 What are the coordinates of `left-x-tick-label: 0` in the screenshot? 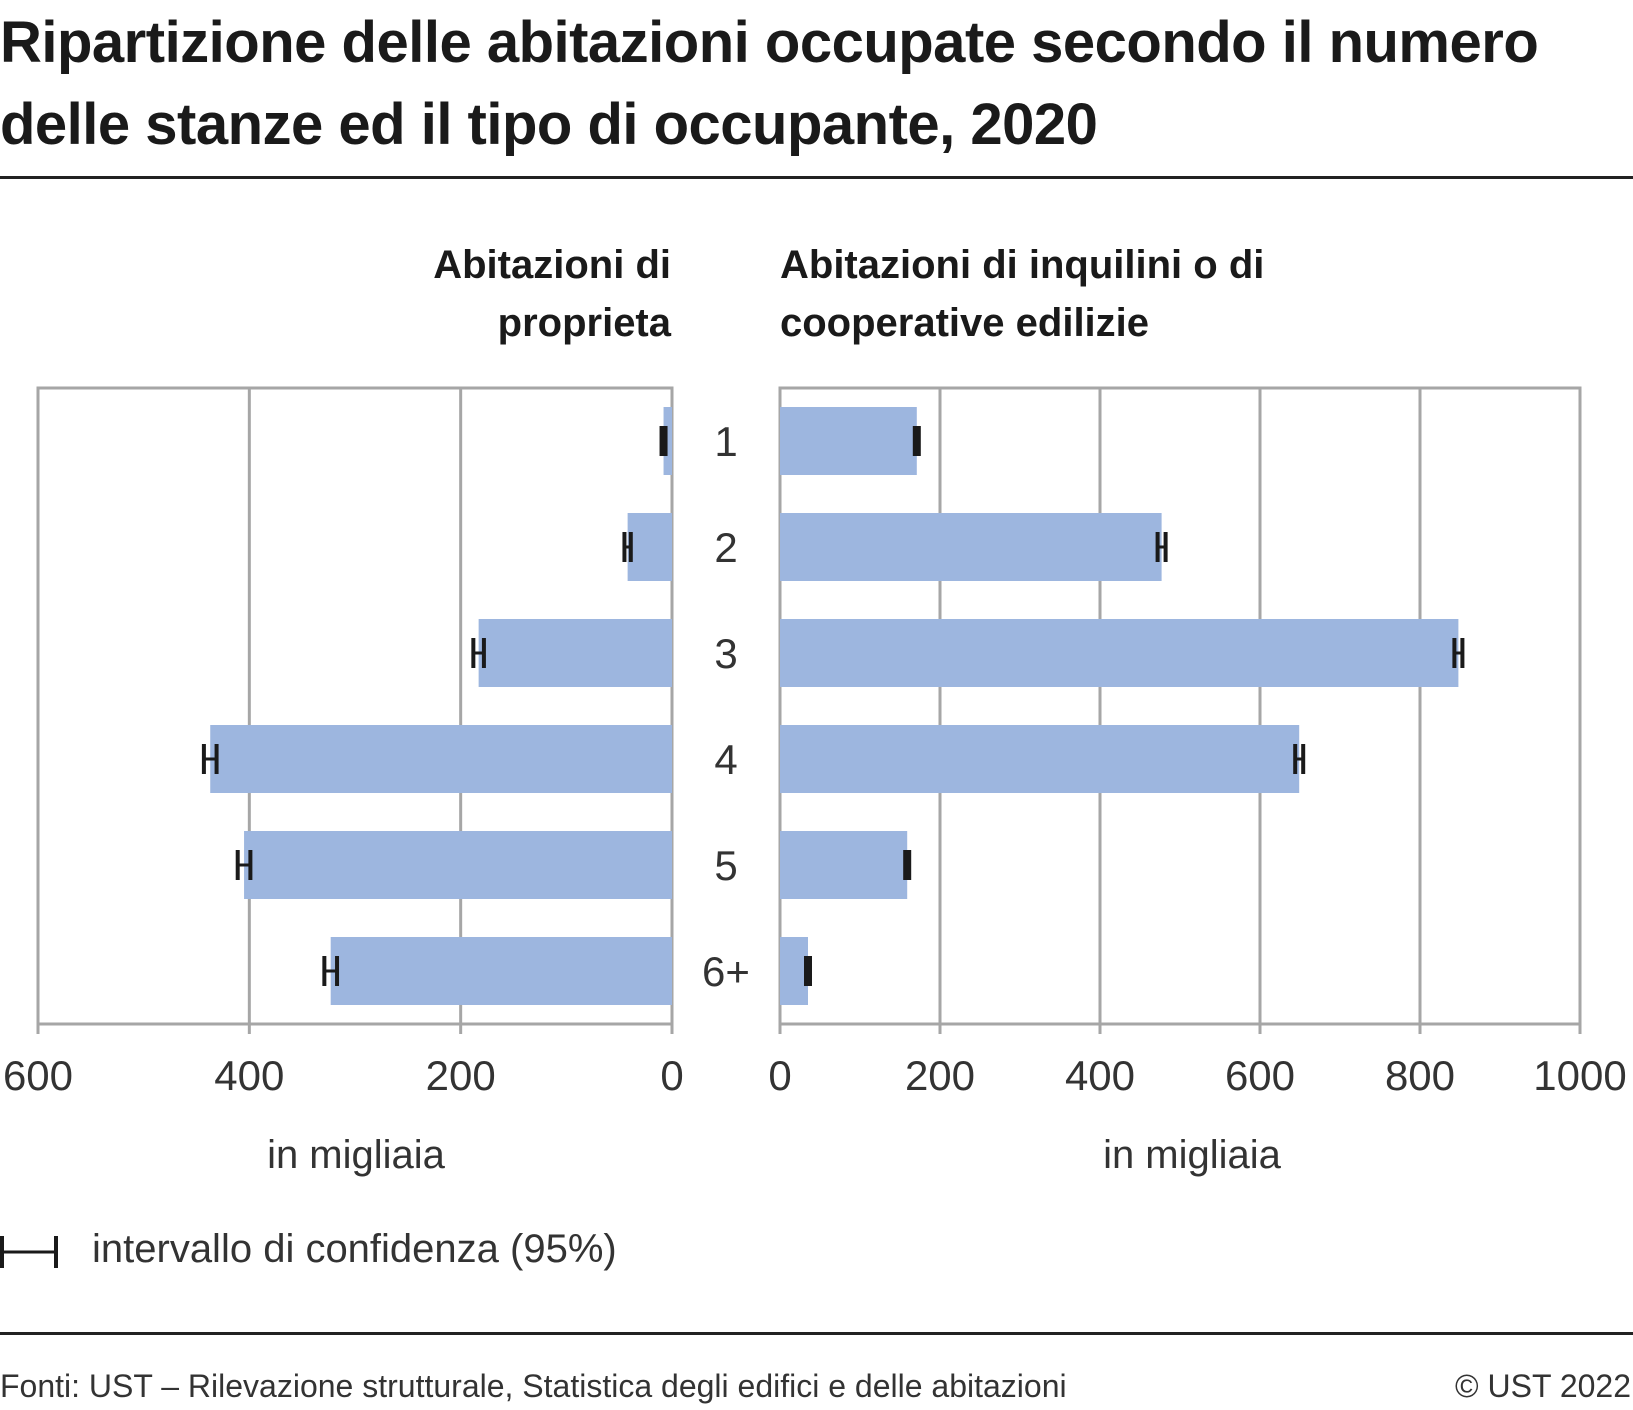 It's located at (671, 1075).